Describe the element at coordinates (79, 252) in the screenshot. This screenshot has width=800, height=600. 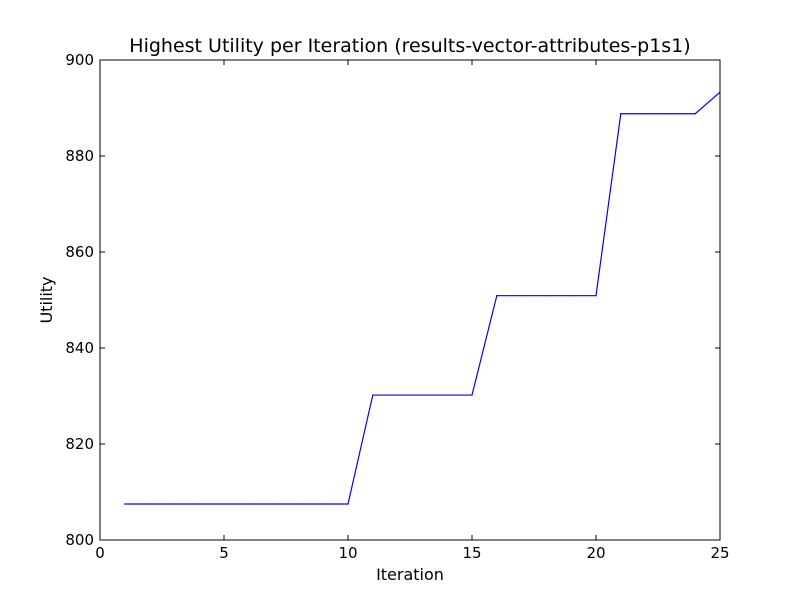
I see `y-tick-label: 860` at that location.